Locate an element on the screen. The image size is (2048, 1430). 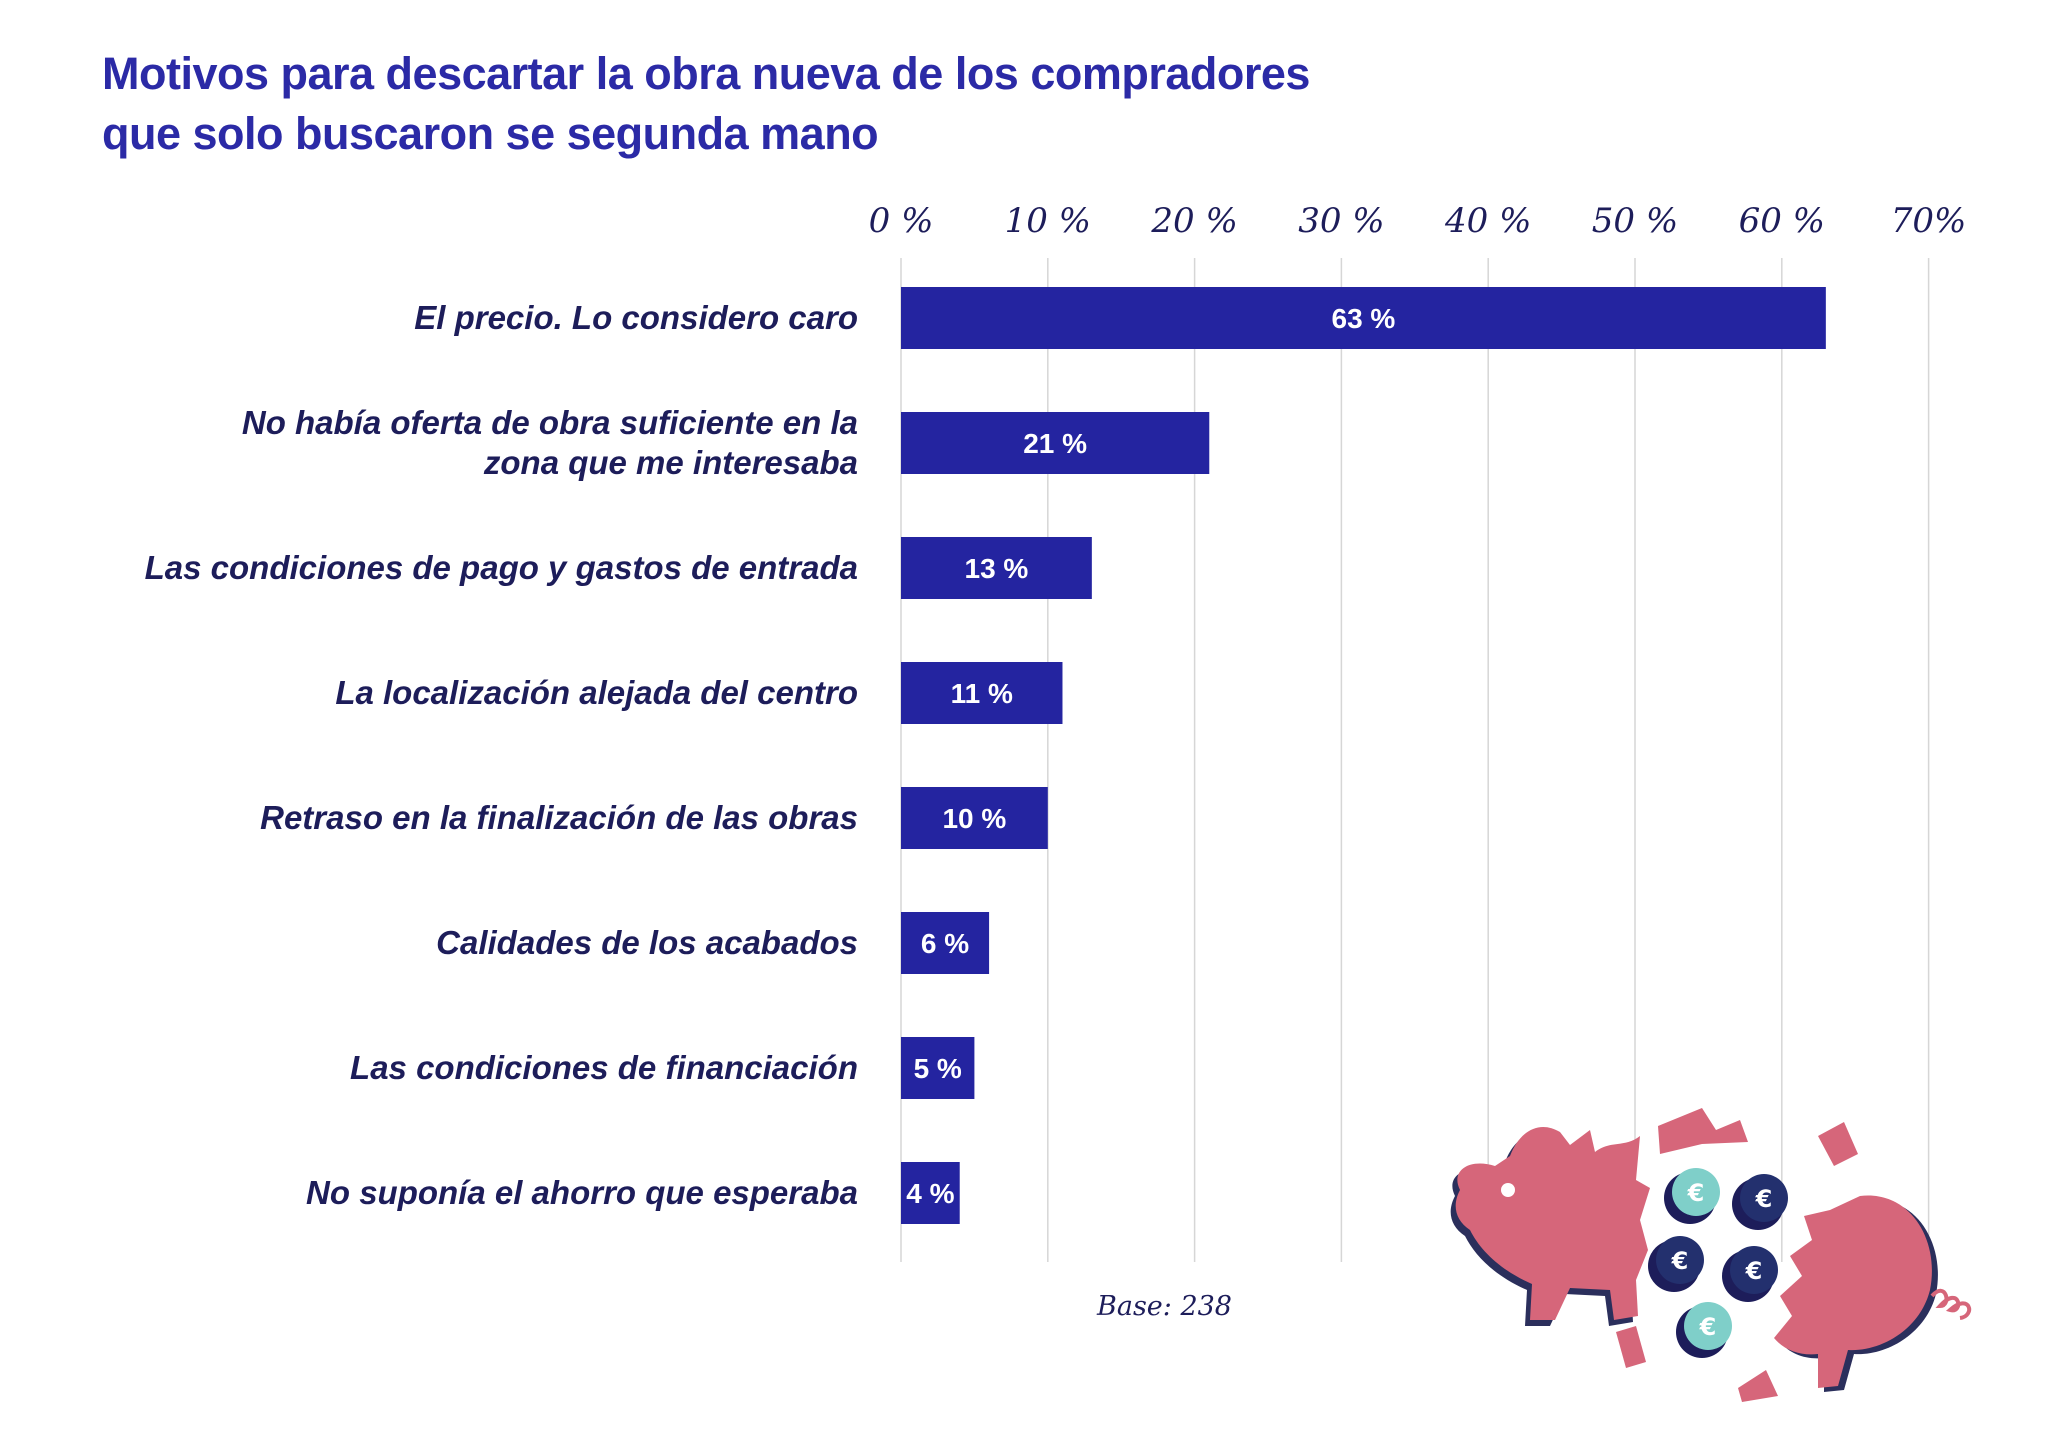
coin-icon-teal-1: € is located at coordinates (1692, 1196).